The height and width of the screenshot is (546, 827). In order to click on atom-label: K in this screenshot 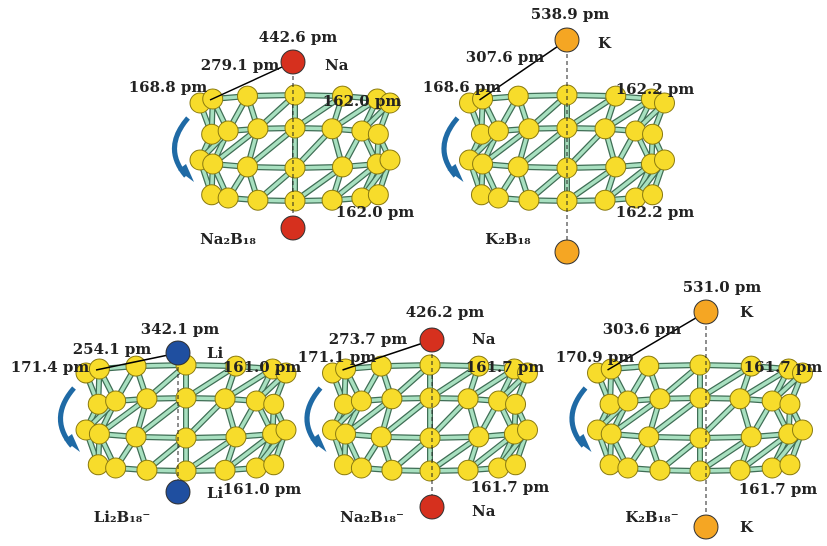, I will do `click(605, 43)`.